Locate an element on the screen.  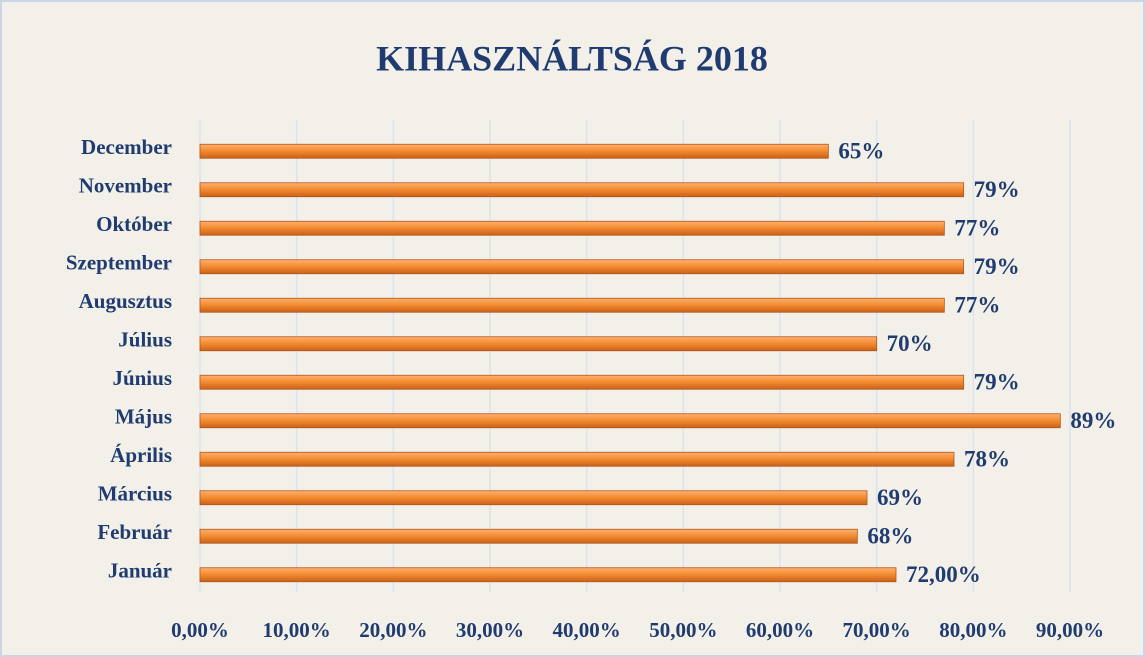
x-tick-label: 10,00% is located at coordinates (297, 630).